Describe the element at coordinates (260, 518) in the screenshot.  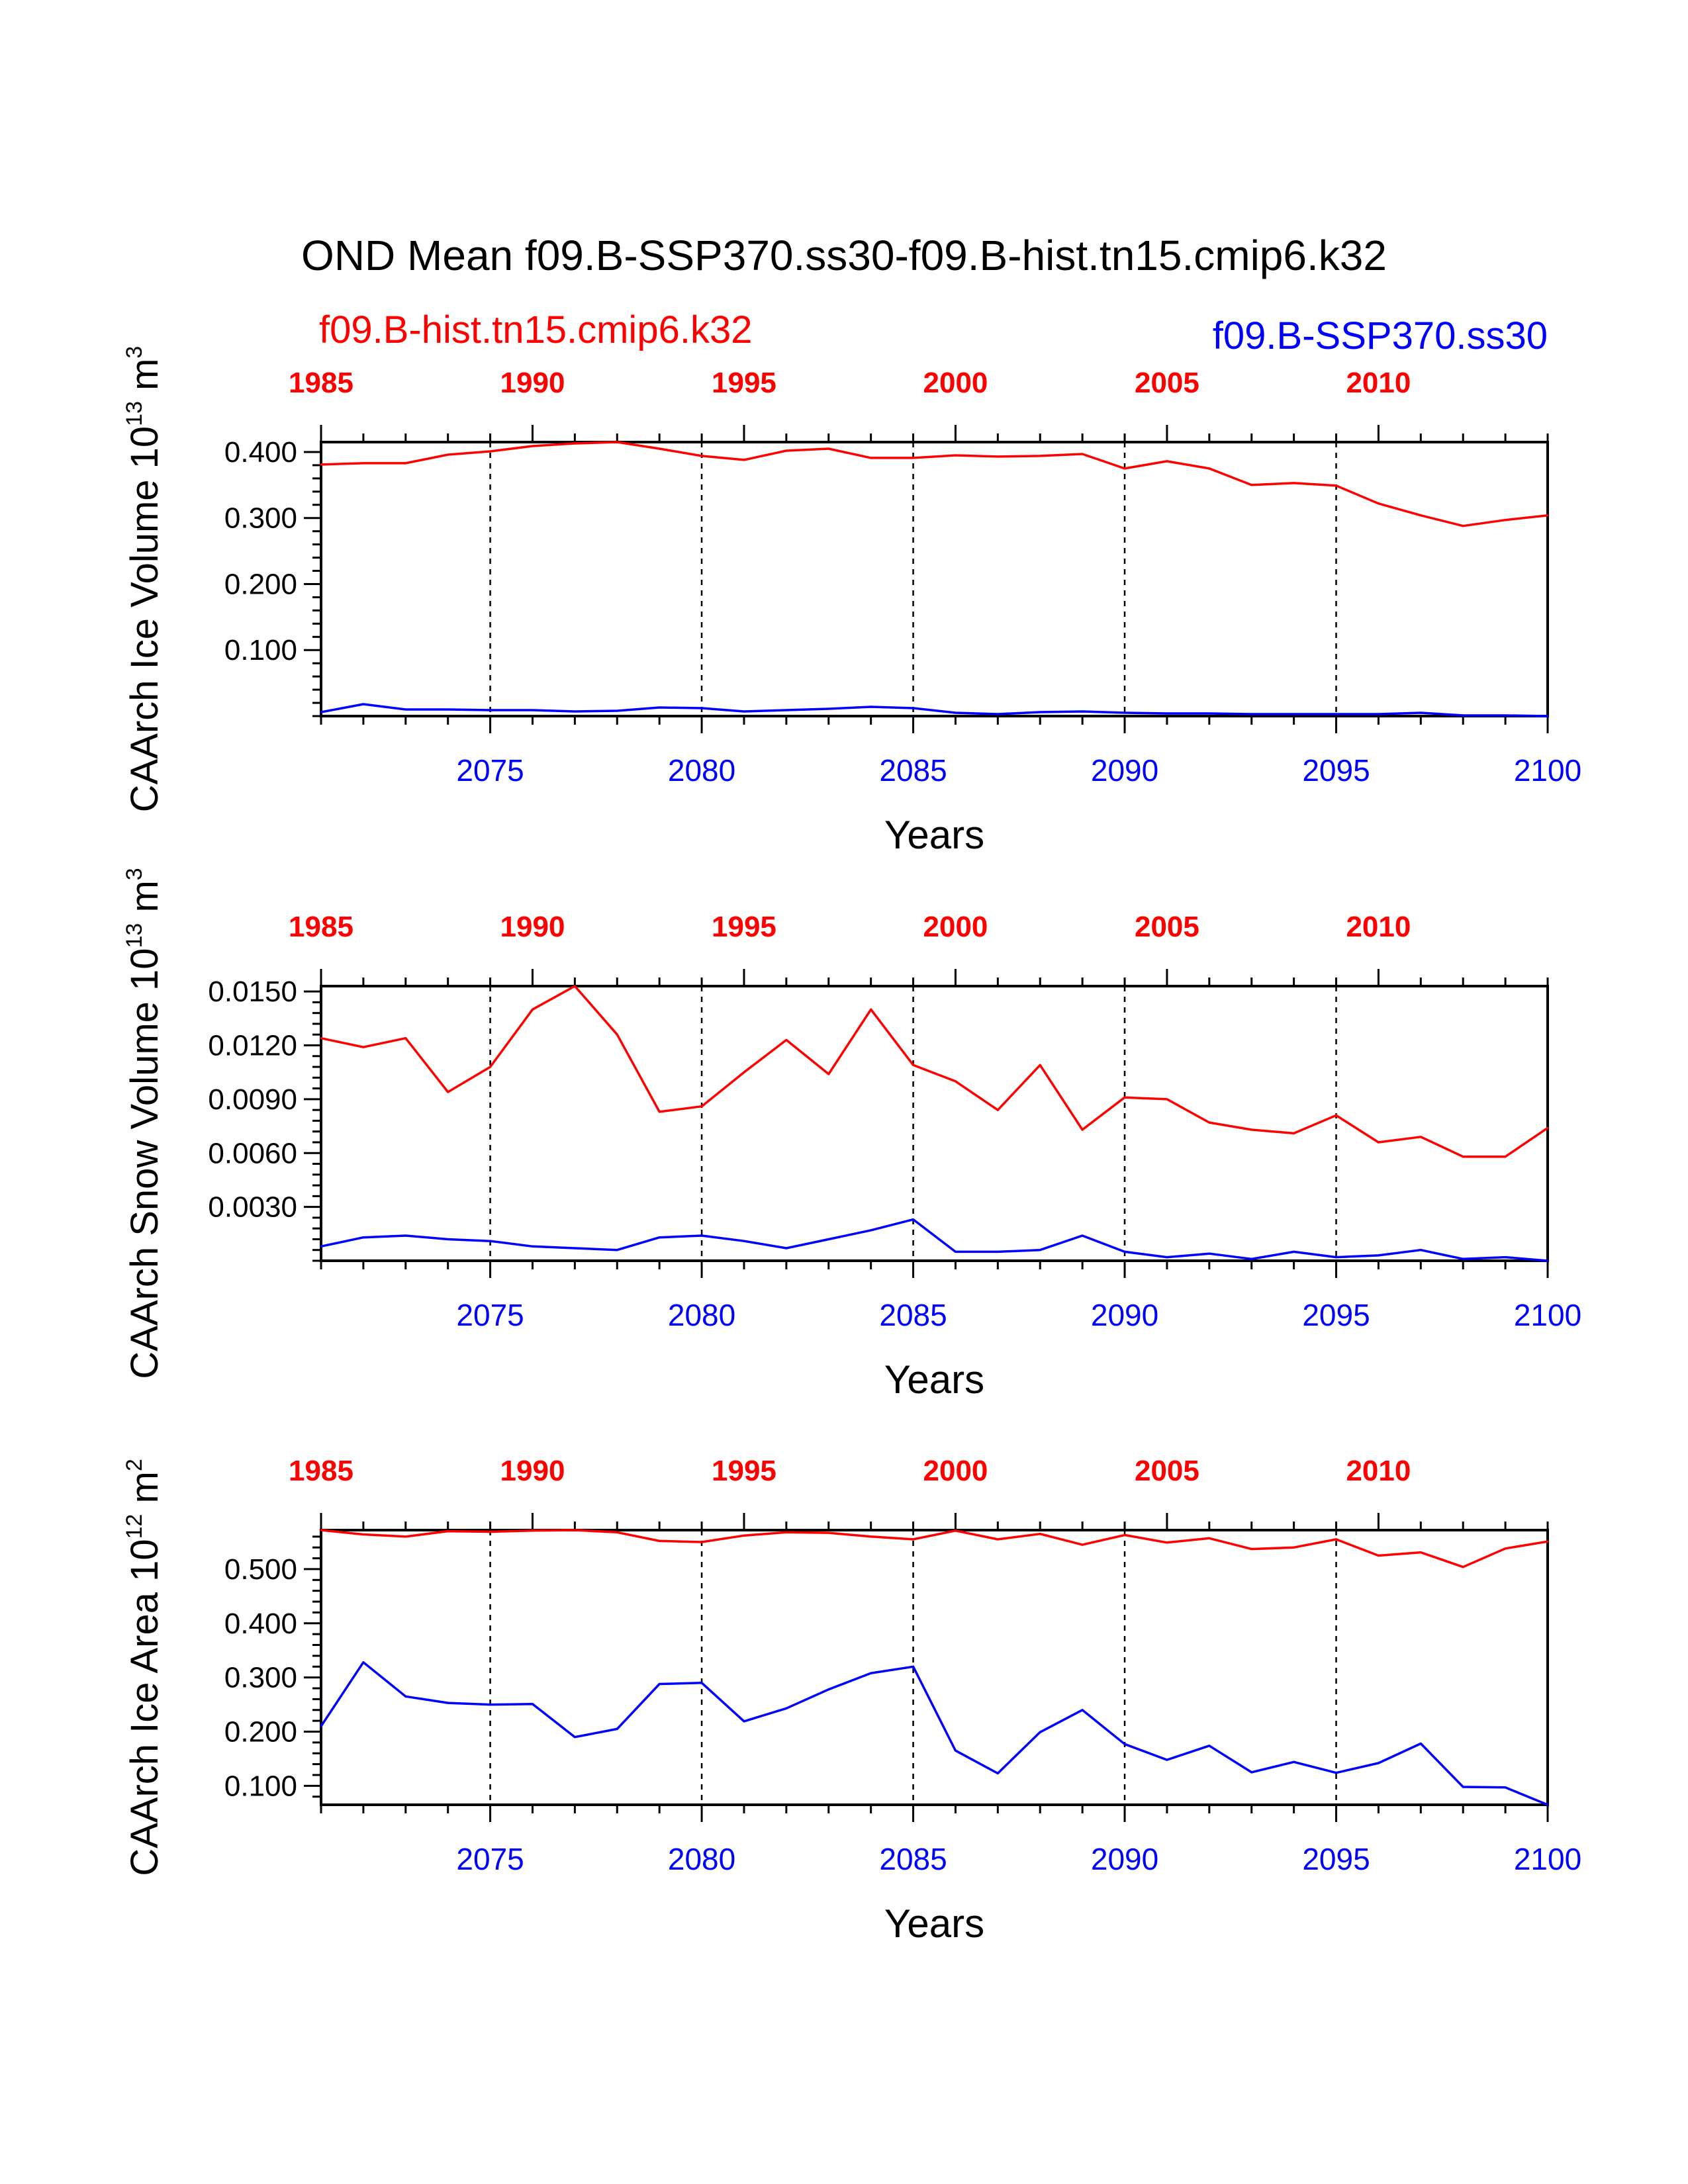
I see `y-tick-label: 0.300` at that location.